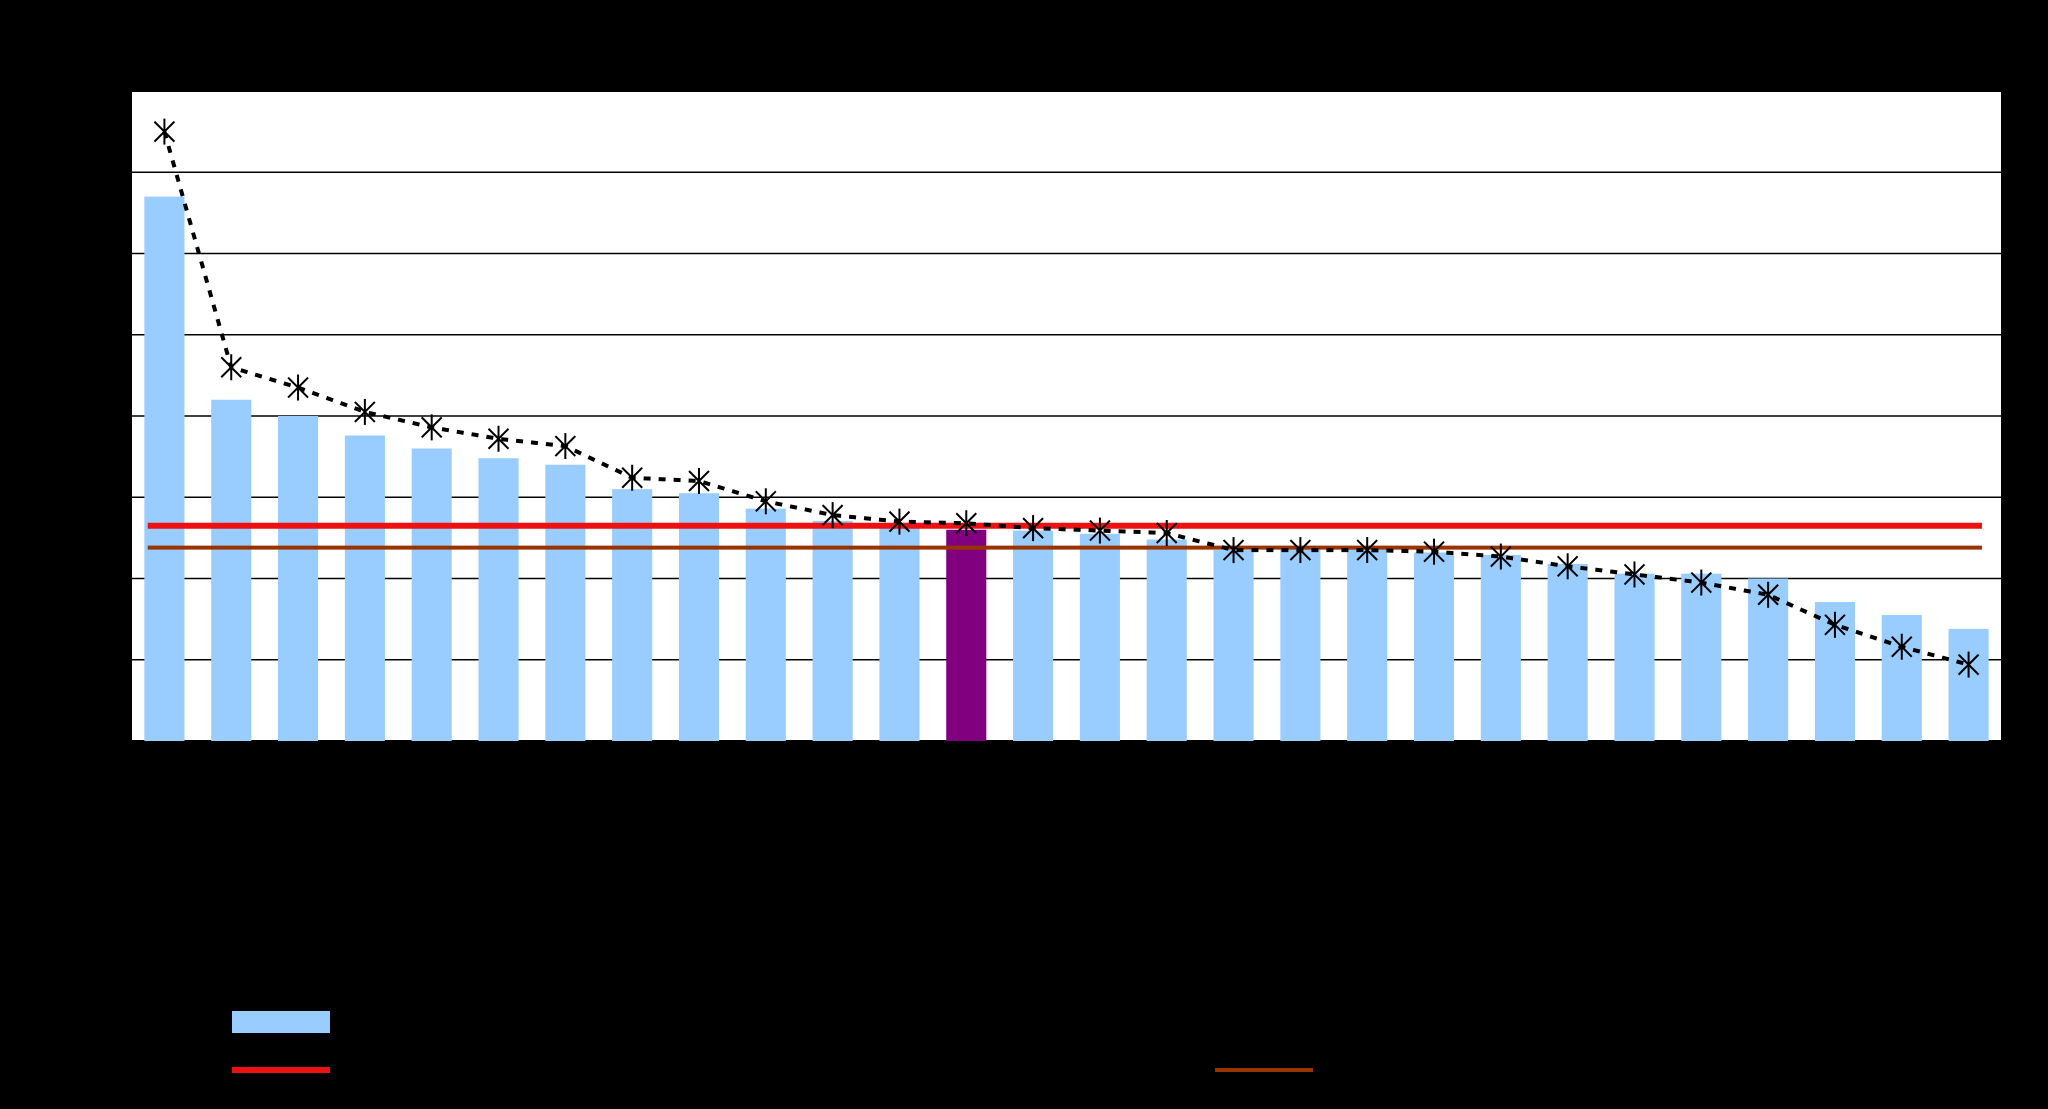 Image resolution: width=2048 pixels, height=1109 pixels. Describe the element at coordinates (431, 594) in the screenshot. I see `bar-slovakia` at that location.